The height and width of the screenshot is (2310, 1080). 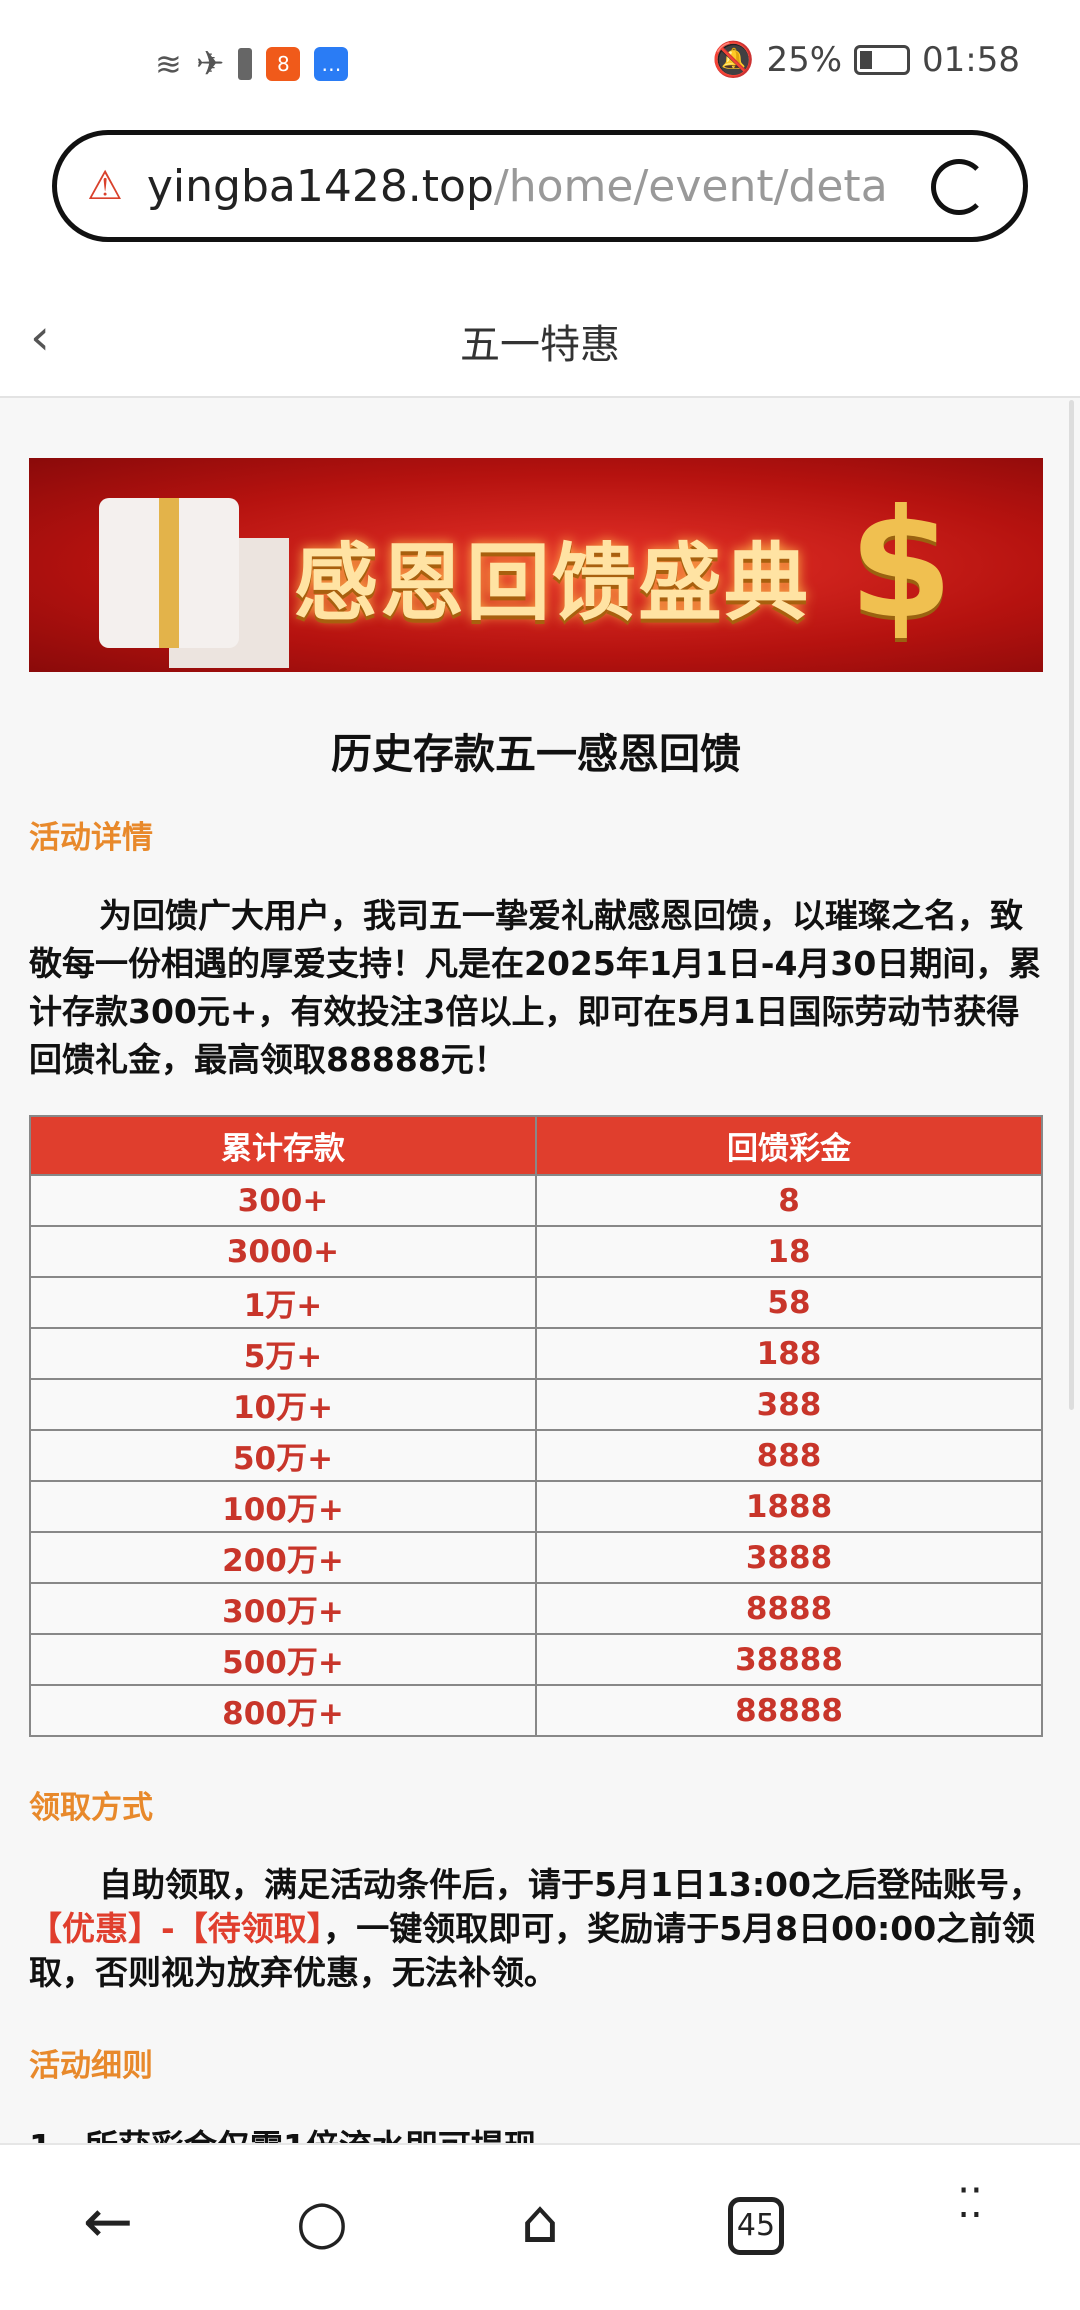 What do you see at coordinates (789, 1302) in the screenshot?
I see `table-cell: 58` at bounding box center [789, 1302].